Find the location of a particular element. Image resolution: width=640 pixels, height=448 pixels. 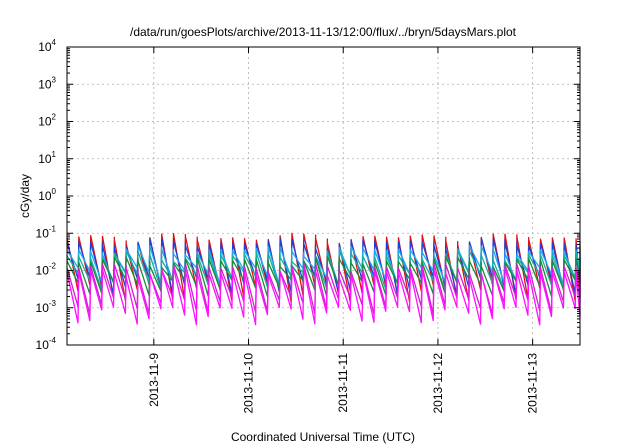

y-tick-label: 10⁰ is located at coordinates (47, 195).